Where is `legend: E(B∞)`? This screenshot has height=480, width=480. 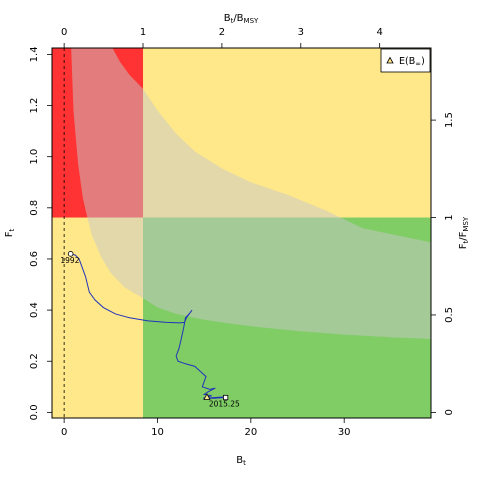 legend: E(B∞) is located at coordinates (405, 60).